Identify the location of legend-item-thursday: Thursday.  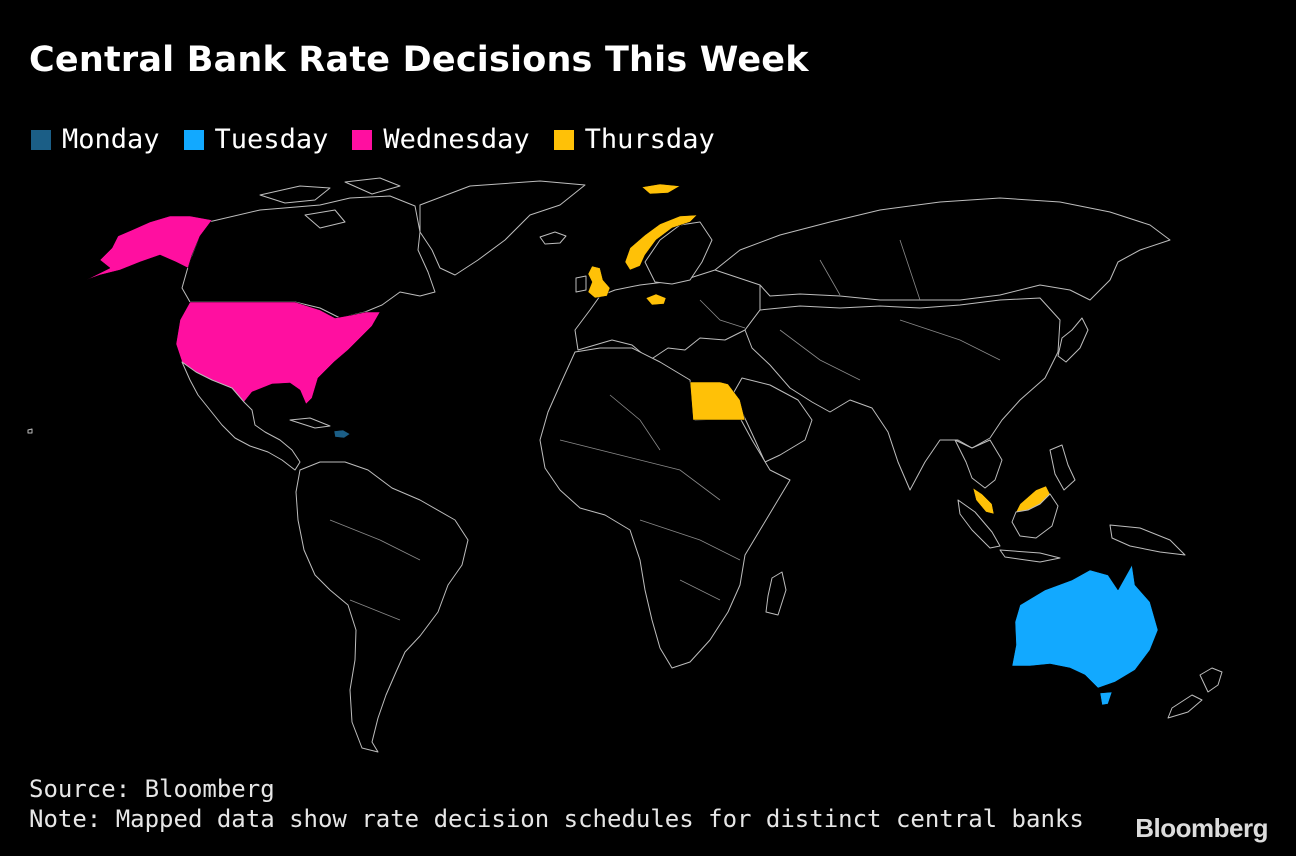
(634, 139).